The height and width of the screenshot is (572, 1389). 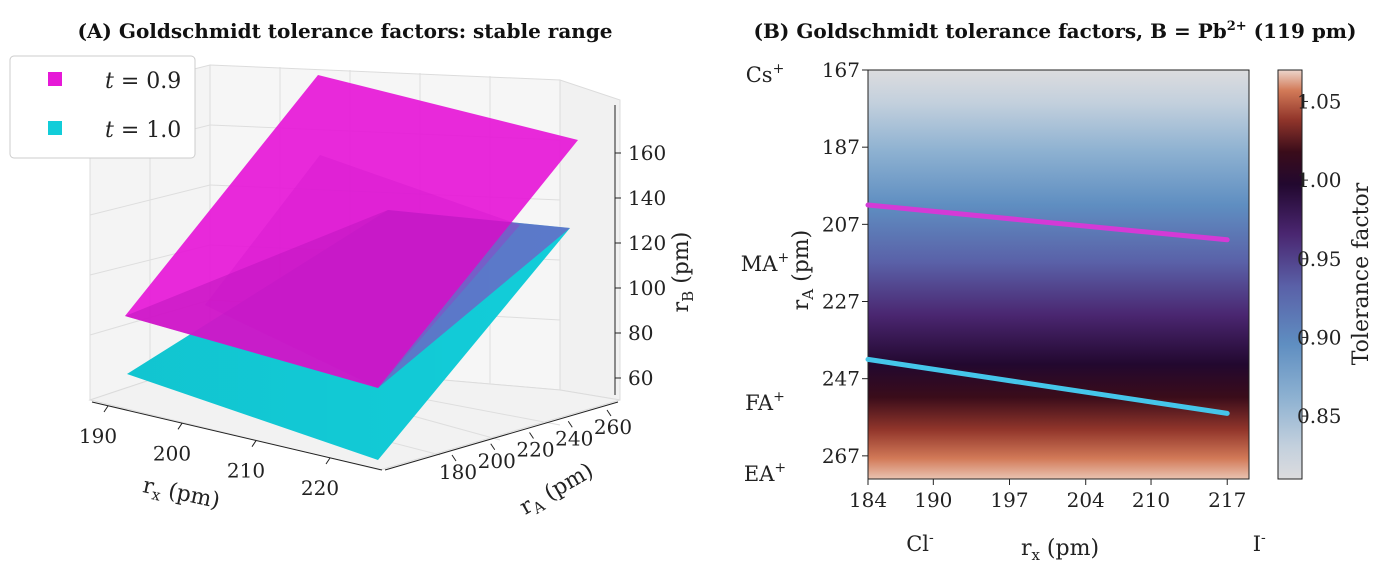 I want to click on heatmap-x-tick-label: 217, so click(x=1227, y=500).